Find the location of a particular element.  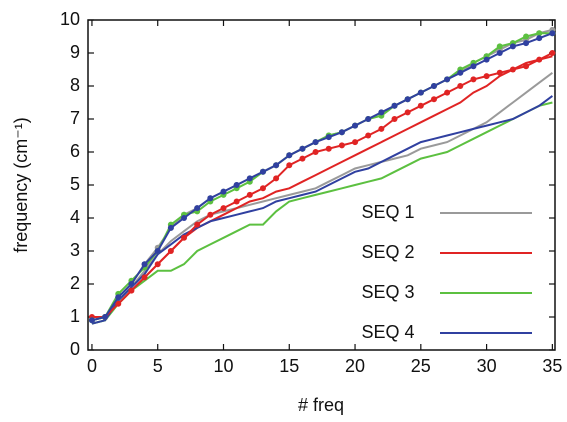

y-tick-label: 10 is located at coordinates (70, 19).